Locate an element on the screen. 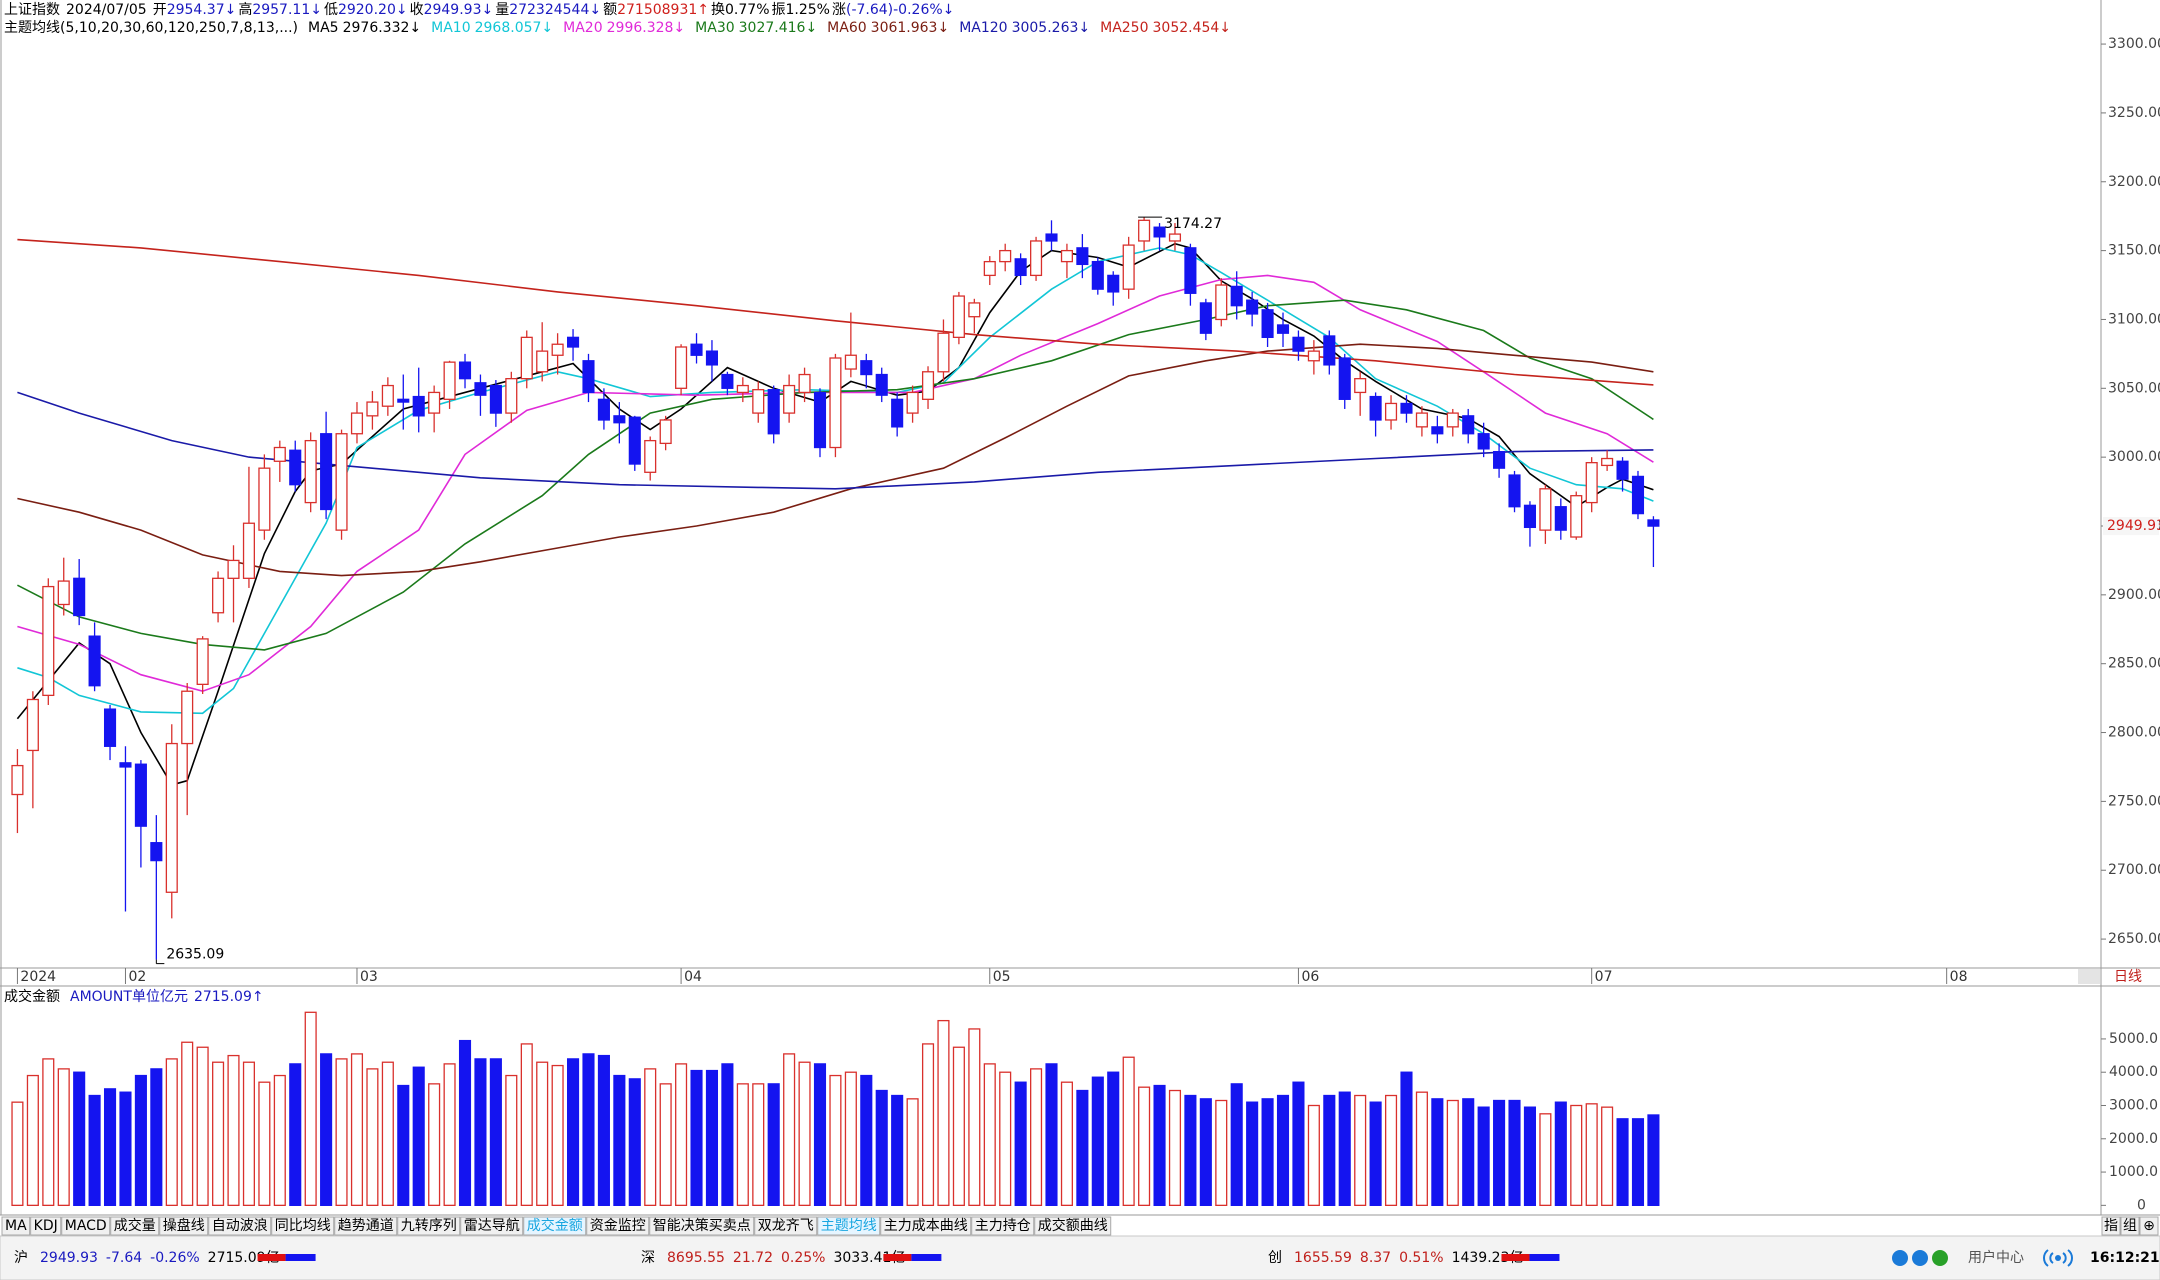  market-change: 21.72 is located at coordinates (753, 1258).